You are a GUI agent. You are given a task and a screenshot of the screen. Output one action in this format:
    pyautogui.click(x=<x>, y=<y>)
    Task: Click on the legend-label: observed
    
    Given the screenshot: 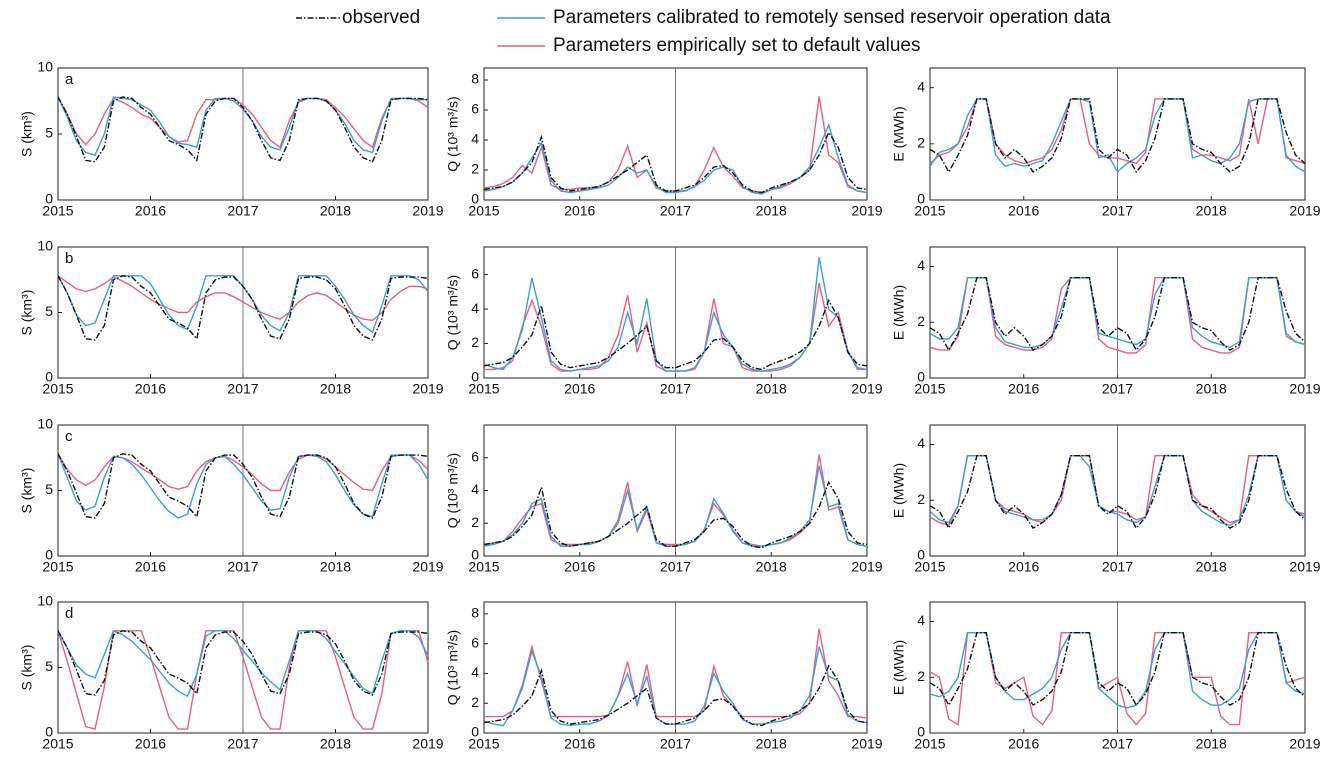 What is the action you would take?
    pyautogui.click(x=381, y=17)
    